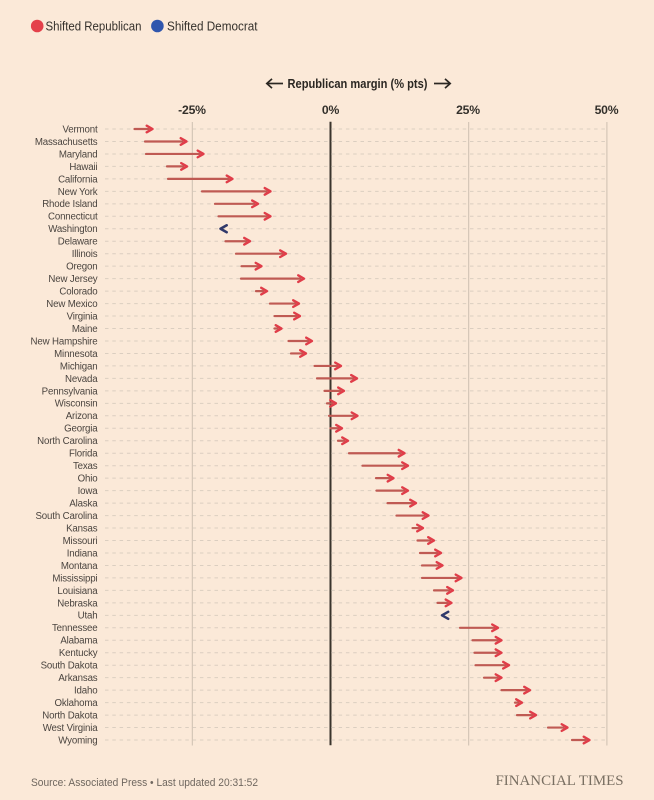 This screenshot has height=800, width=654. I want to click on svg-text: Utah, so click(88, 616).